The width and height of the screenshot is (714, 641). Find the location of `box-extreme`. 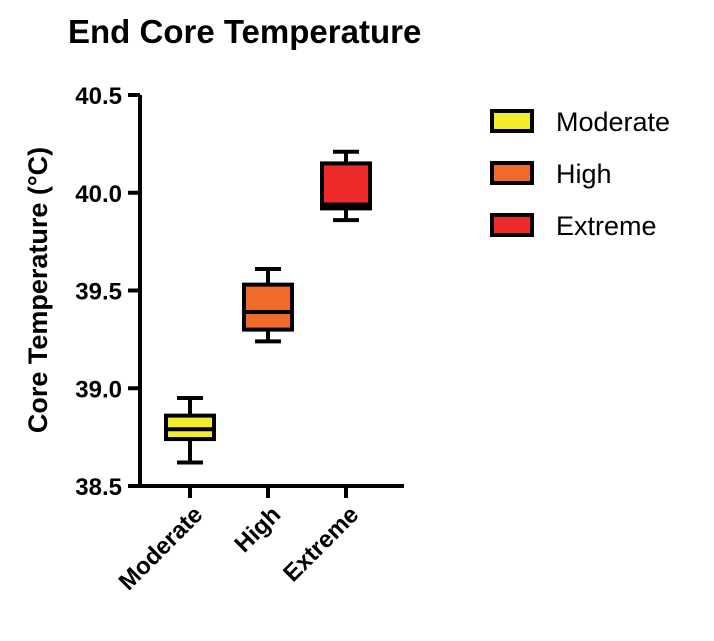

box-extreme is located at coordinates (346, 186).